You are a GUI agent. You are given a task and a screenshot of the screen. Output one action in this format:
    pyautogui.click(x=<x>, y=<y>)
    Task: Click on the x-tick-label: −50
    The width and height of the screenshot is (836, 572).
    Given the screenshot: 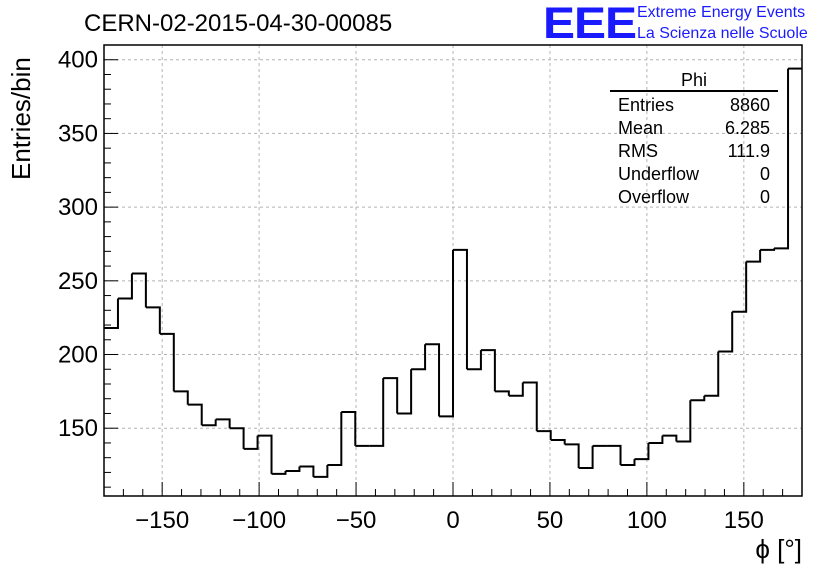 What is the action you would take?
    pyautogui.click(x=356, y=520)
    